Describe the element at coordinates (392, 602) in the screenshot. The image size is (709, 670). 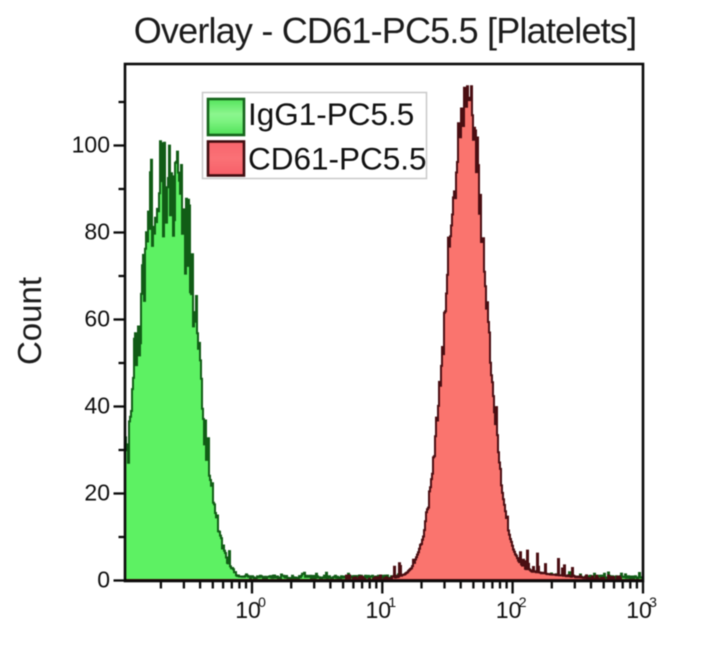
I see `svg-text: 1` at that location.